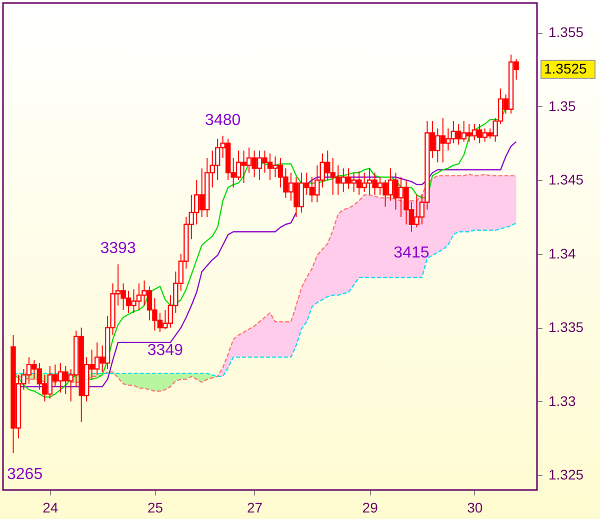 Image resolution: width=600 pixels, height=519 pixels. I want to click on annotation: 3265, so click(25, 474).